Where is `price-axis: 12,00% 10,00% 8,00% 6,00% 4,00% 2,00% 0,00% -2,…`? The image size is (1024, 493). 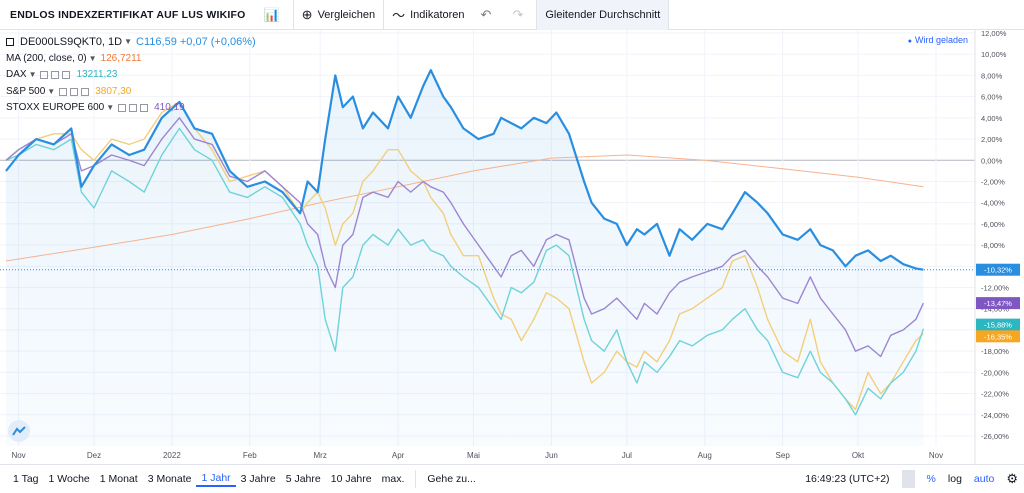 price-axis: 12,00% 10,00% 8,00% 6,00% 4,00% 2,00% 0,00% -2,… is located at coordinates (995, 235).